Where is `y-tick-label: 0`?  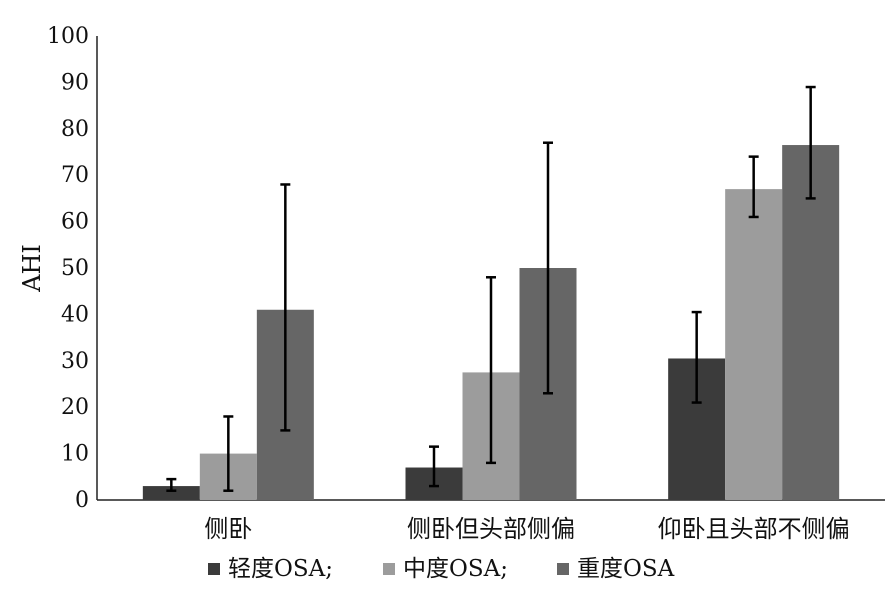 y-tick-label: 0 is located at coordinates (82, 500).